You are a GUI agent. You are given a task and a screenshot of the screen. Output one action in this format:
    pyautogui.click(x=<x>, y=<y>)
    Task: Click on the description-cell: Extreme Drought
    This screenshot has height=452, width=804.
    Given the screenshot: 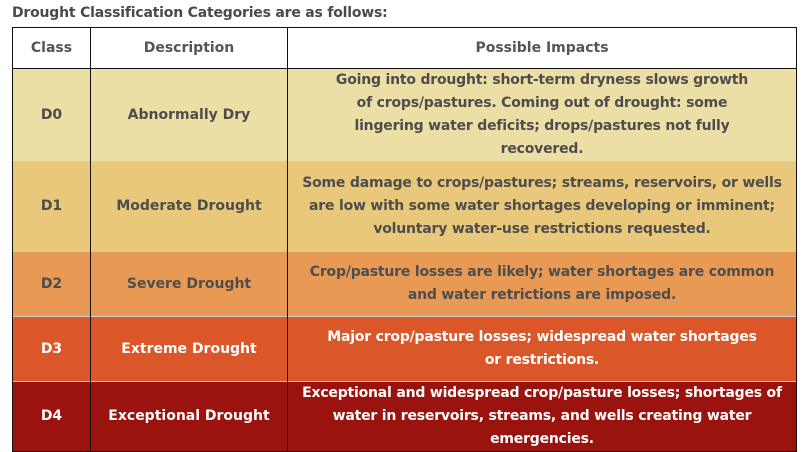 What is the action you would take?
    pyautogui.click(x=189, y=349)
    